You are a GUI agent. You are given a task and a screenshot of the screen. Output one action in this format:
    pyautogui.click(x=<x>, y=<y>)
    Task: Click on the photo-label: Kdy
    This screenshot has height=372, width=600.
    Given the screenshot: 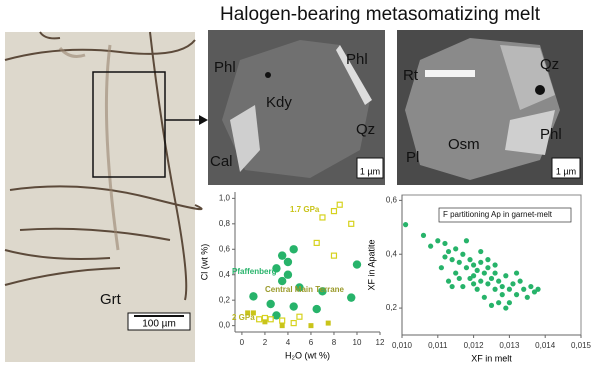 What is the action you would take?
    pyautogui.click(x=279, y=102)
    